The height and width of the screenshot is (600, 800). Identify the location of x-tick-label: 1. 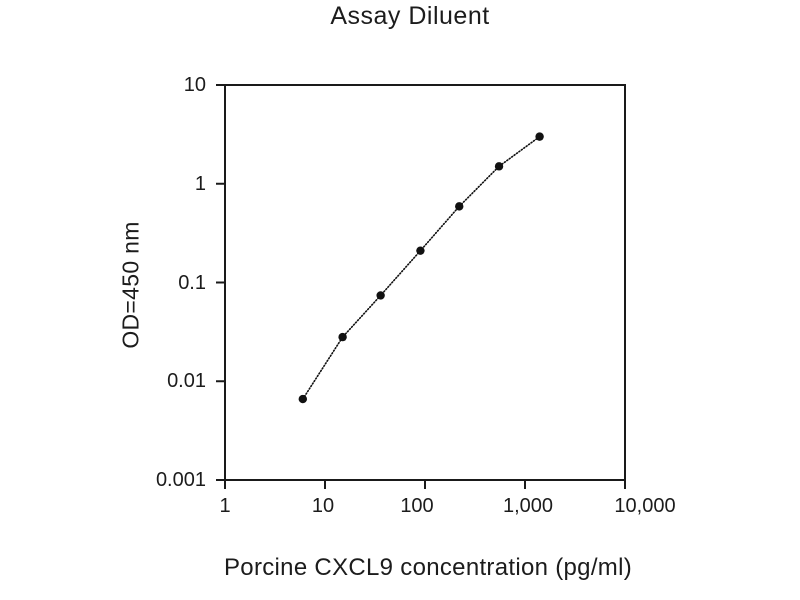
(225, 506).